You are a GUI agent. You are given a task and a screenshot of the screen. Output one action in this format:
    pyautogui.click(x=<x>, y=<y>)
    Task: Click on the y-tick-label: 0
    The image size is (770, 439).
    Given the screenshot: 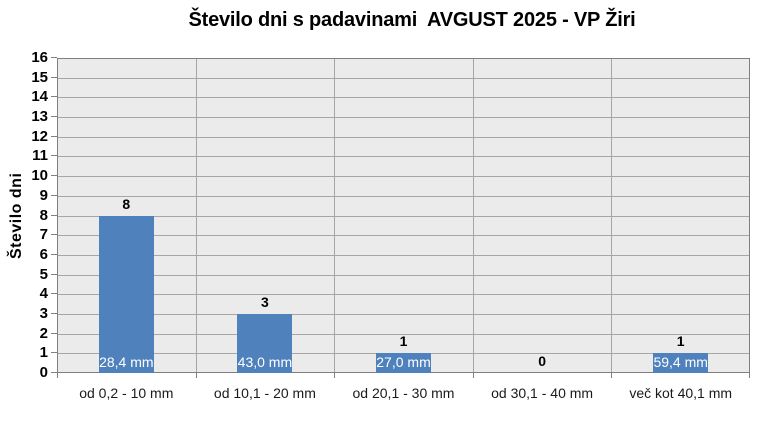 What is the action you would take?
    pyautogui.click(x=43, y=372)
    